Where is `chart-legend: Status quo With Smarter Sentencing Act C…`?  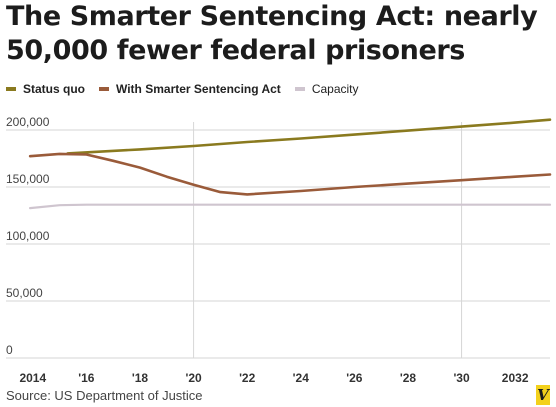 chart-legend: Status quo With Smarter Sentencing Act C… is located at coordinates (189, 89).